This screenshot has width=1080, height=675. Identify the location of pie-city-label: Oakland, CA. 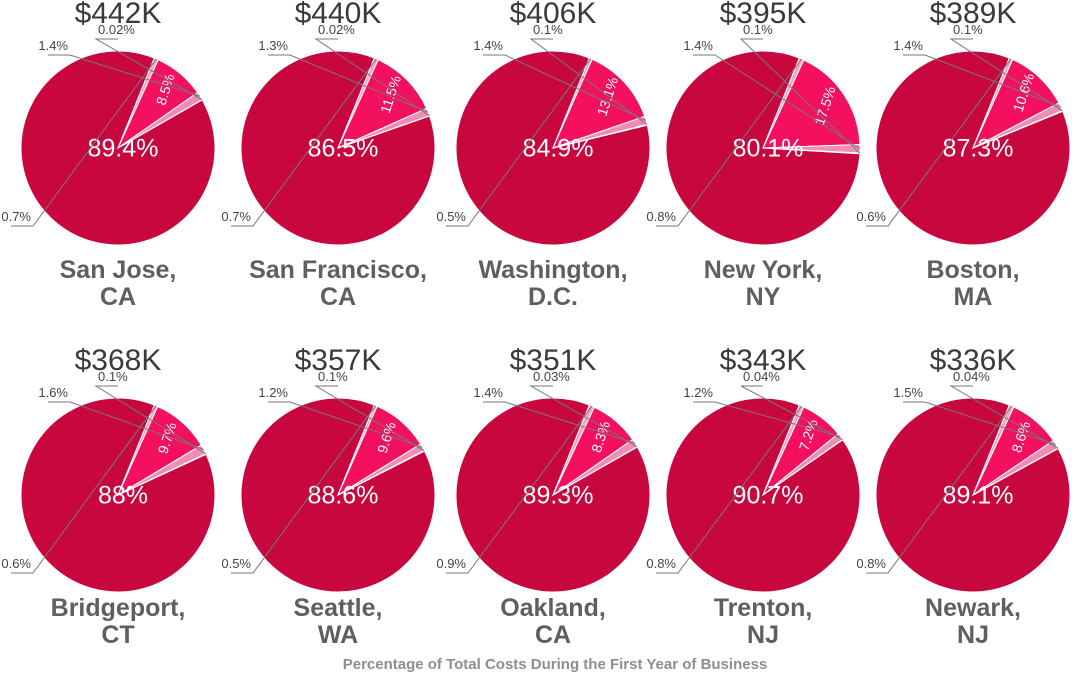
(553, 621).